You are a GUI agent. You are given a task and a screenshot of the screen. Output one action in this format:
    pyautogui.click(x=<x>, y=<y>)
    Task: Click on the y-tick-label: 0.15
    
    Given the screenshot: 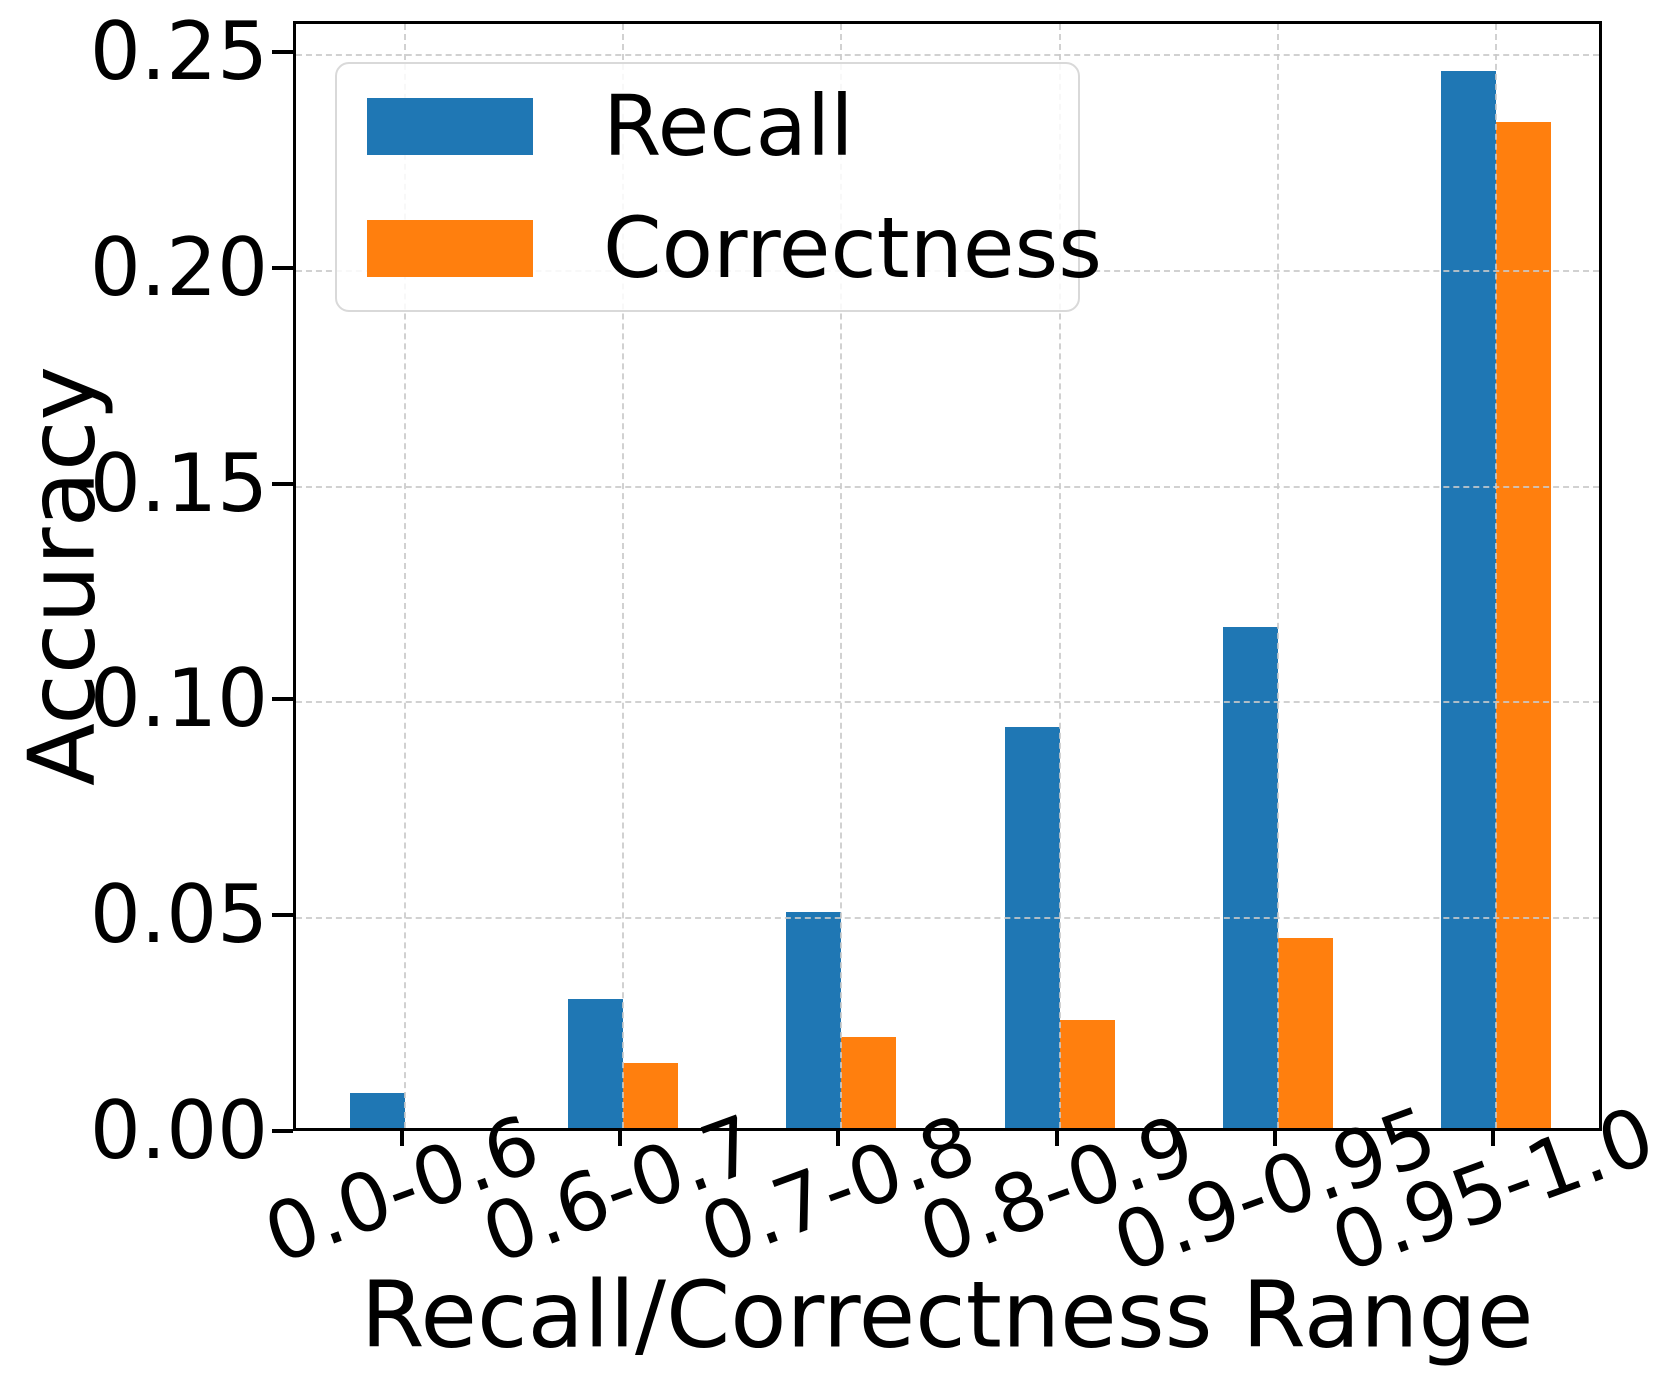 What is the action you would take?
    pyautogui.click(x=178, y=483)
    